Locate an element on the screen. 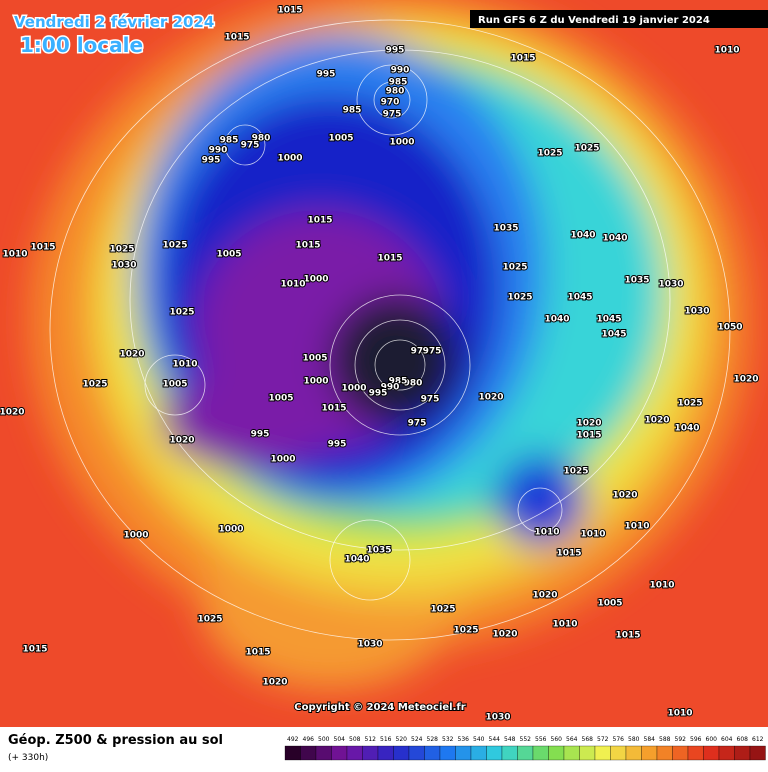 The height and width of the screenshot is (772, 768). scale-label: 508 is located at coordinates (355, 739).